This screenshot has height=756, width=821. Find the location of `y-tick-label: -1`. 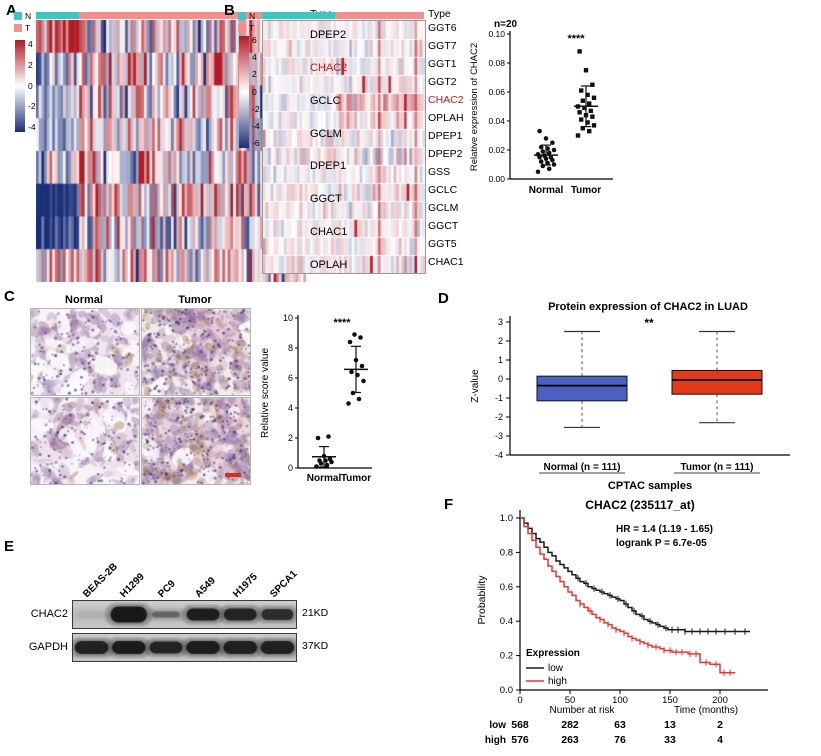

y-tick-label: -1 is located at coordinates (499, 398).